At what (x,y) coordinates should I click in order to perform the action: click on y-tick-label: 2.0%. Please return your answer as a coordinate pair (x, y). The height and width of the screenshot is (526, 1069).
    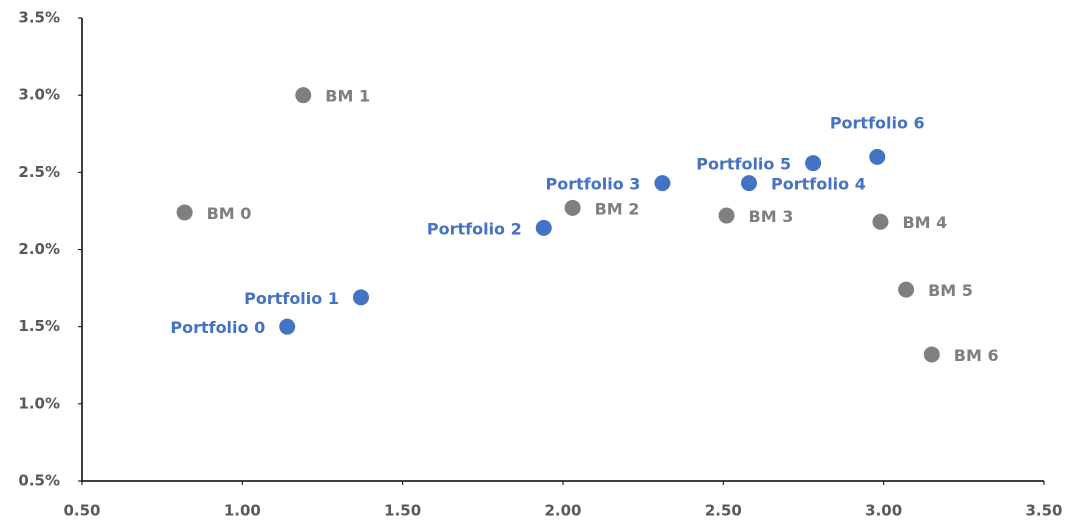
    Looking at the image, I should click on (39, 249).